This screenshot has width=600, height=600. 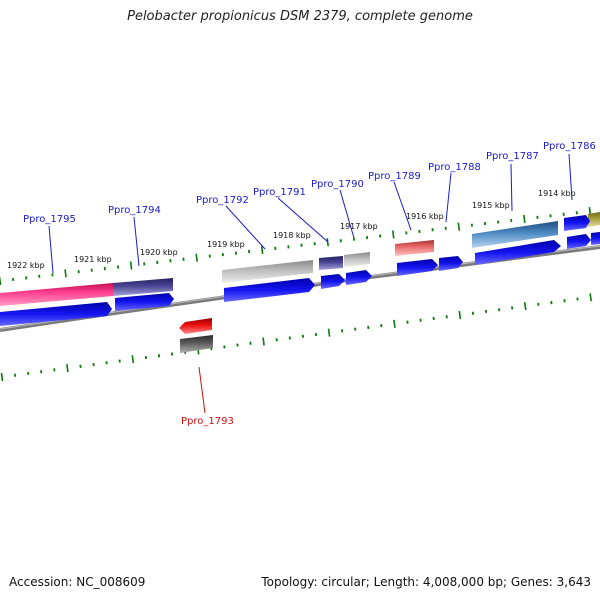 I want to click on scale-label: 1916 kbp, so click(x=425, y=216).